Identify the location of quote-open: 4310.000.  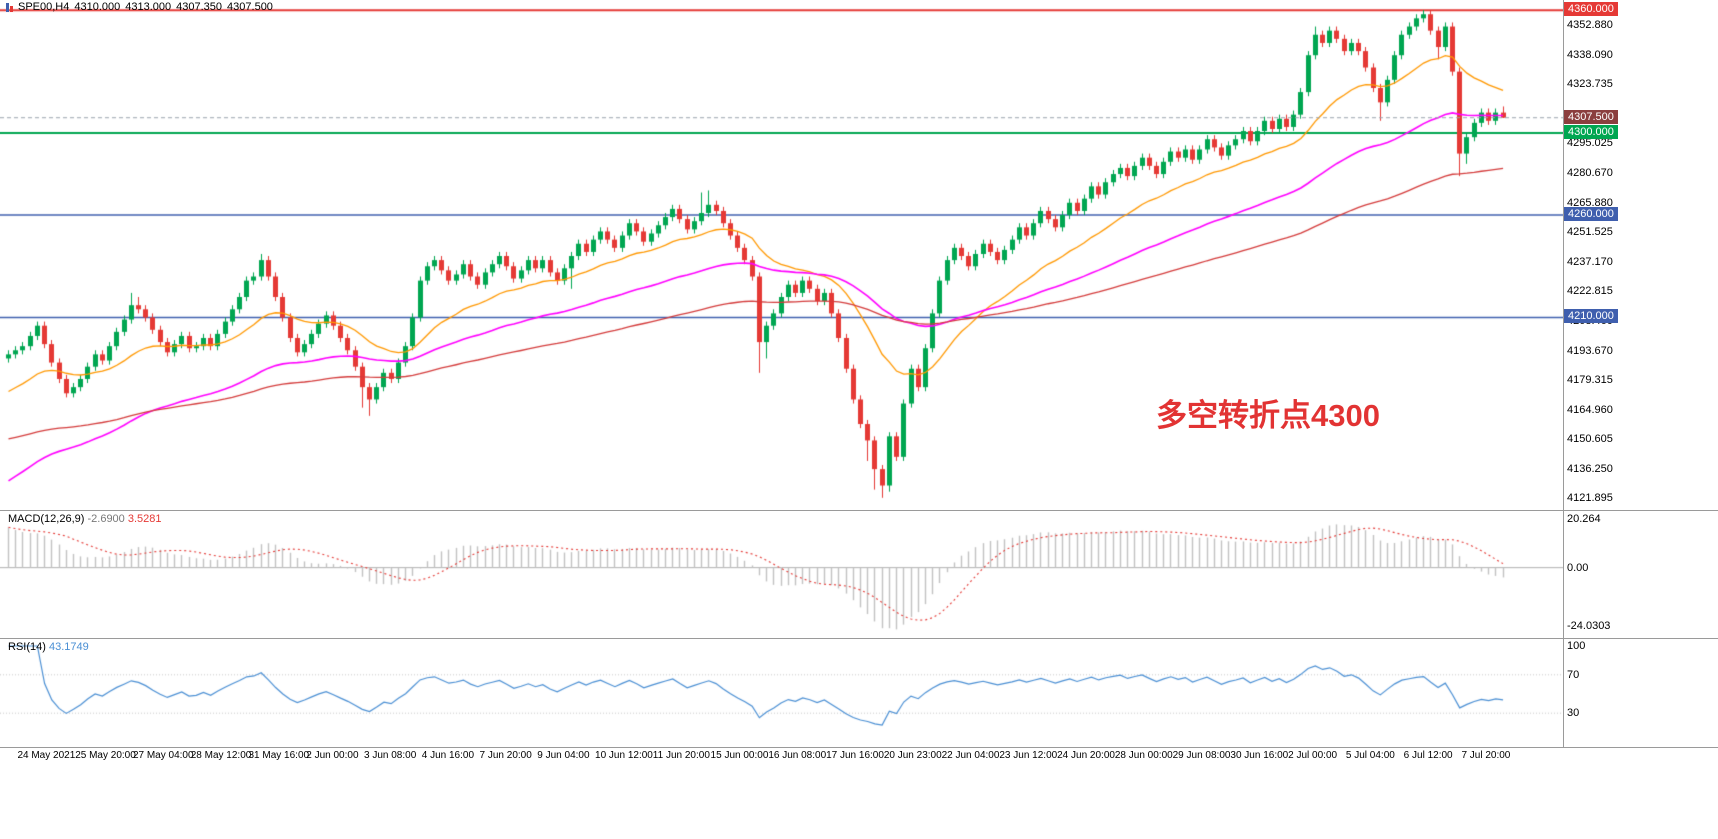
(97, 7).